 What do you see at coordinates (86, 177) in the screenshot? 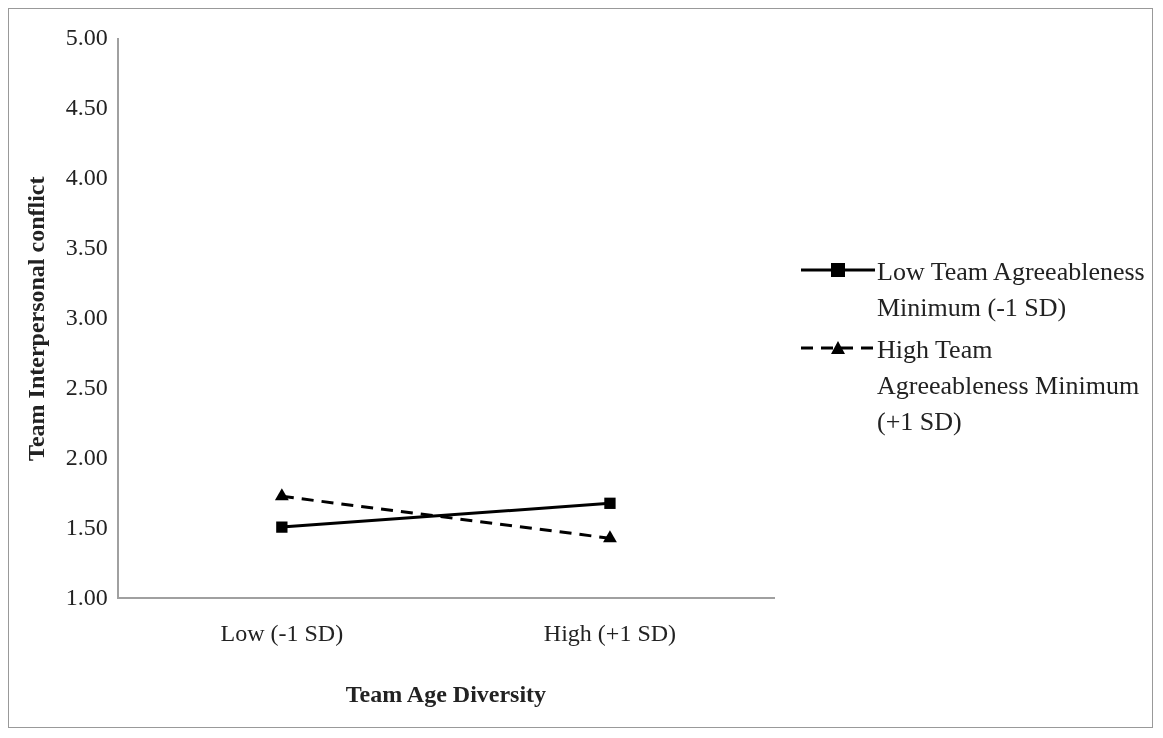
I see `y-tick-label: 4.00` at bounding box center [86, 177].